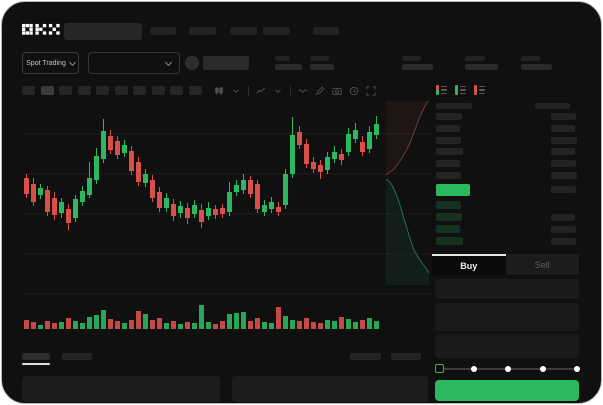 The width and height of the screenshot is (603, 405). What do you see at coordinates (41, 29) in the screenshot?
I see `okx-logo` at bounding box center [41, 29].